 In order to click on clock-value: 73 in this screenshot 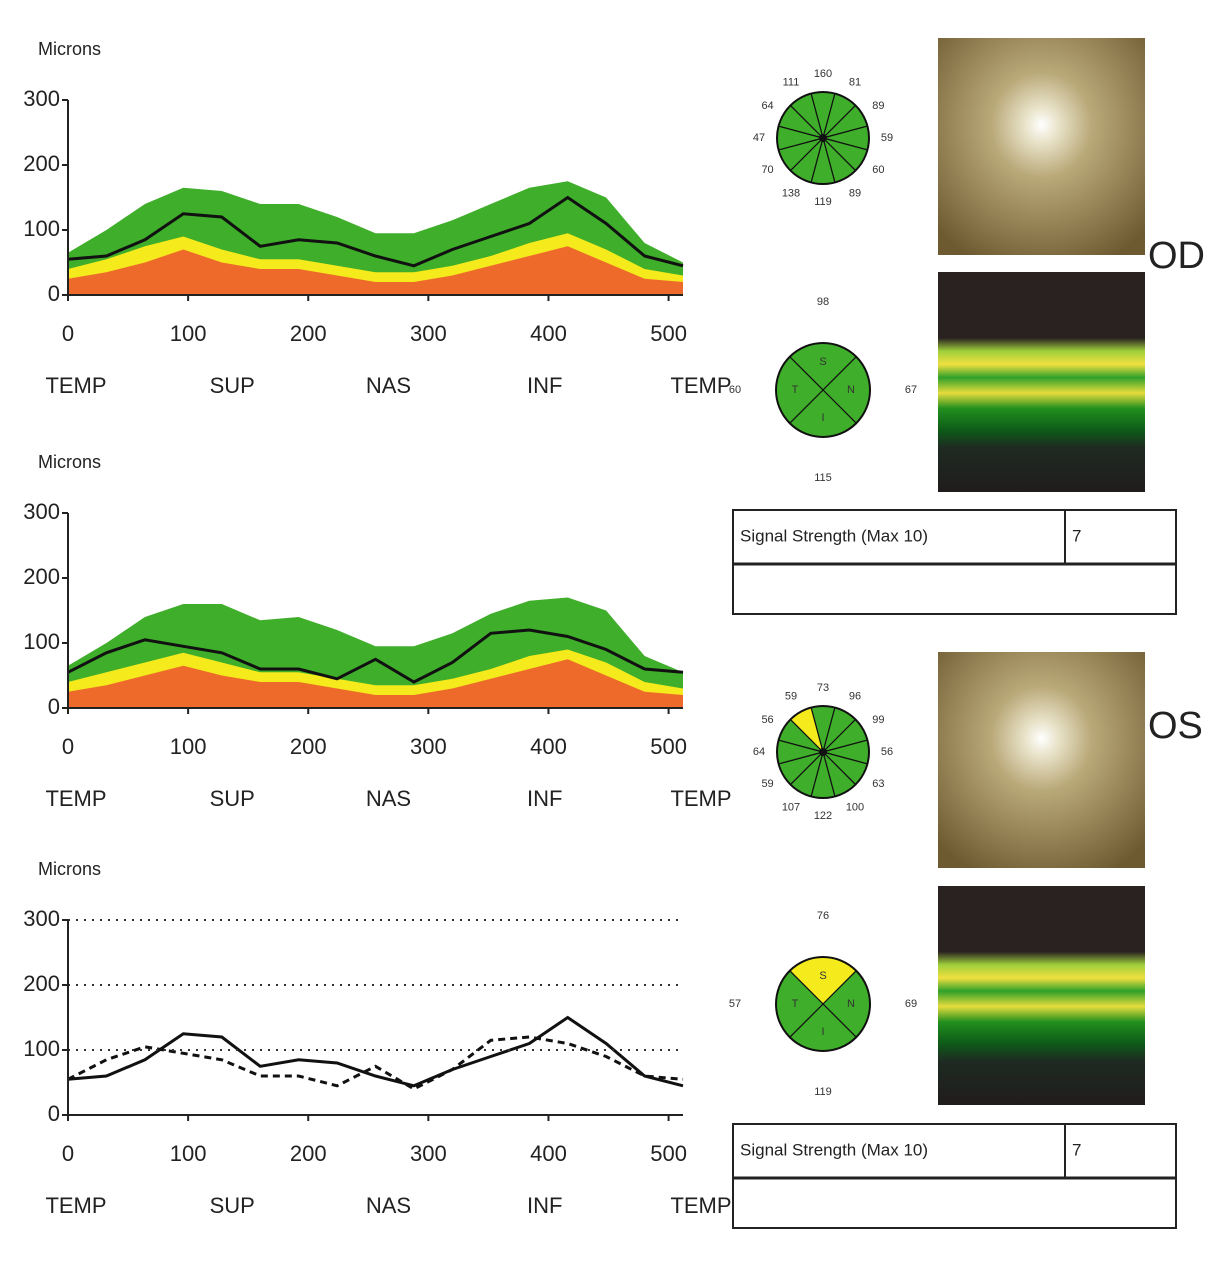, I will do `click(823, 688)`.